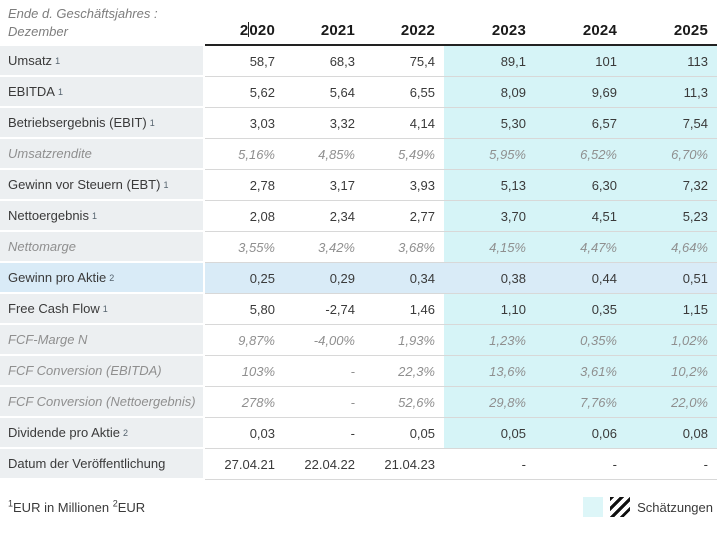  I want to click on cell-value: 5,23, so click(671, 216).